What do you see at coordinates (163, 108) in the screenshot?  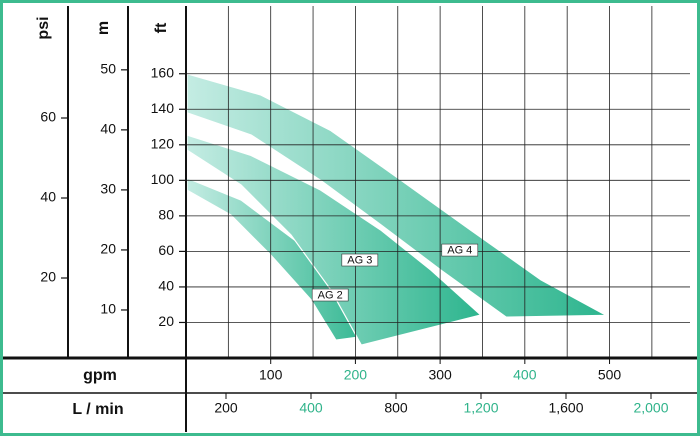 I see `y-tick-label: 140` at bounding box center [163, 108].